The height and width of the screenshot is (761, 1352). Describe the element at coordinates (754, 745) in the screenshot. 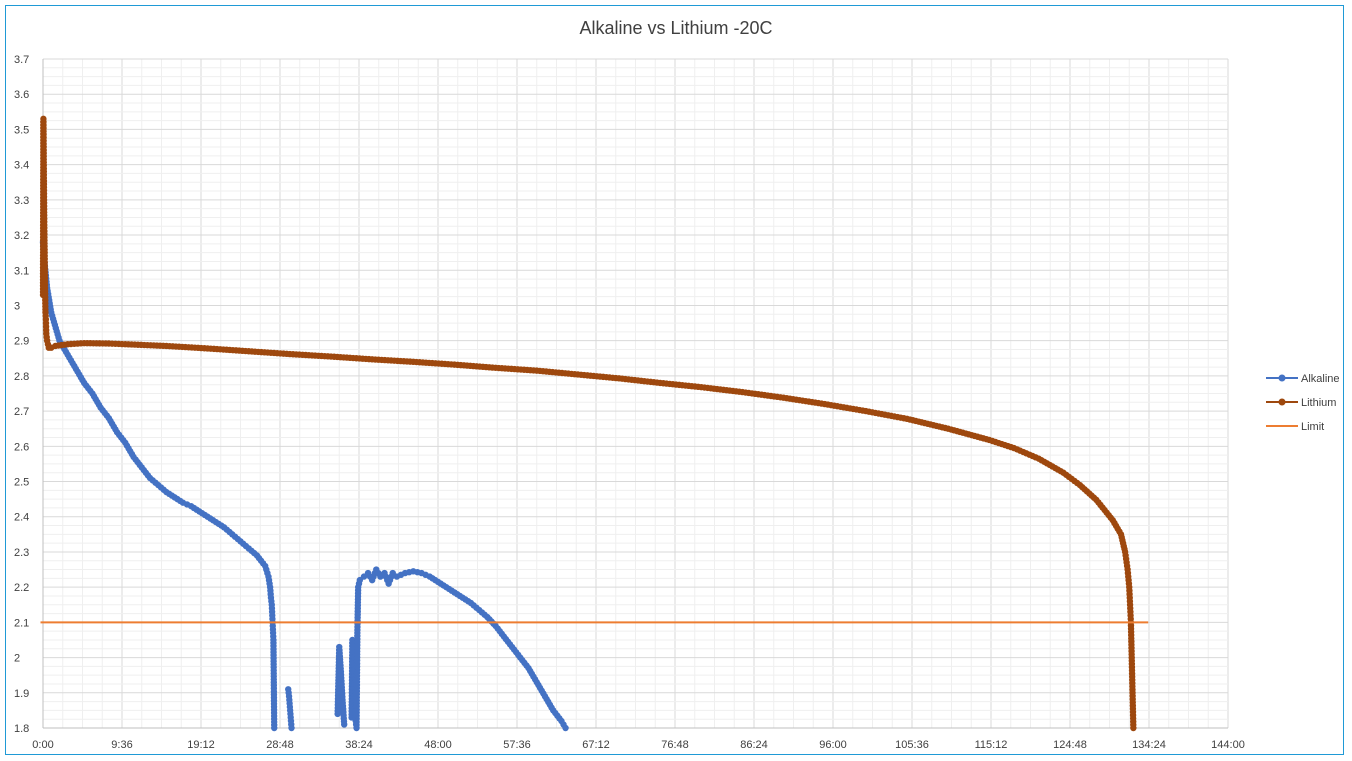

I see `x-tick-label: 86:24` at that location.